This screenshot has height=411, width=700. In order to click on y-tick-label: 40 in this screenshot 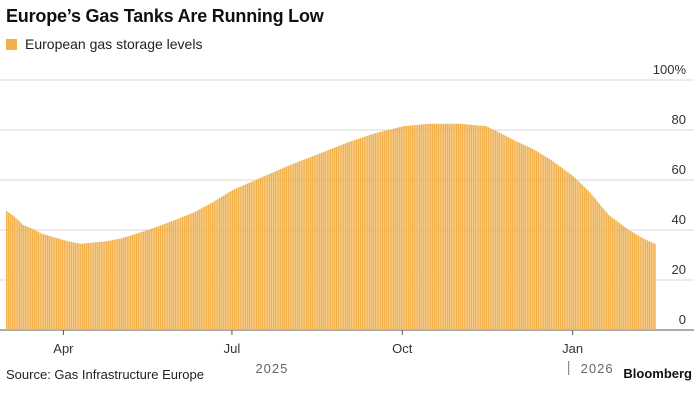, I will do `click(679, 219)`.